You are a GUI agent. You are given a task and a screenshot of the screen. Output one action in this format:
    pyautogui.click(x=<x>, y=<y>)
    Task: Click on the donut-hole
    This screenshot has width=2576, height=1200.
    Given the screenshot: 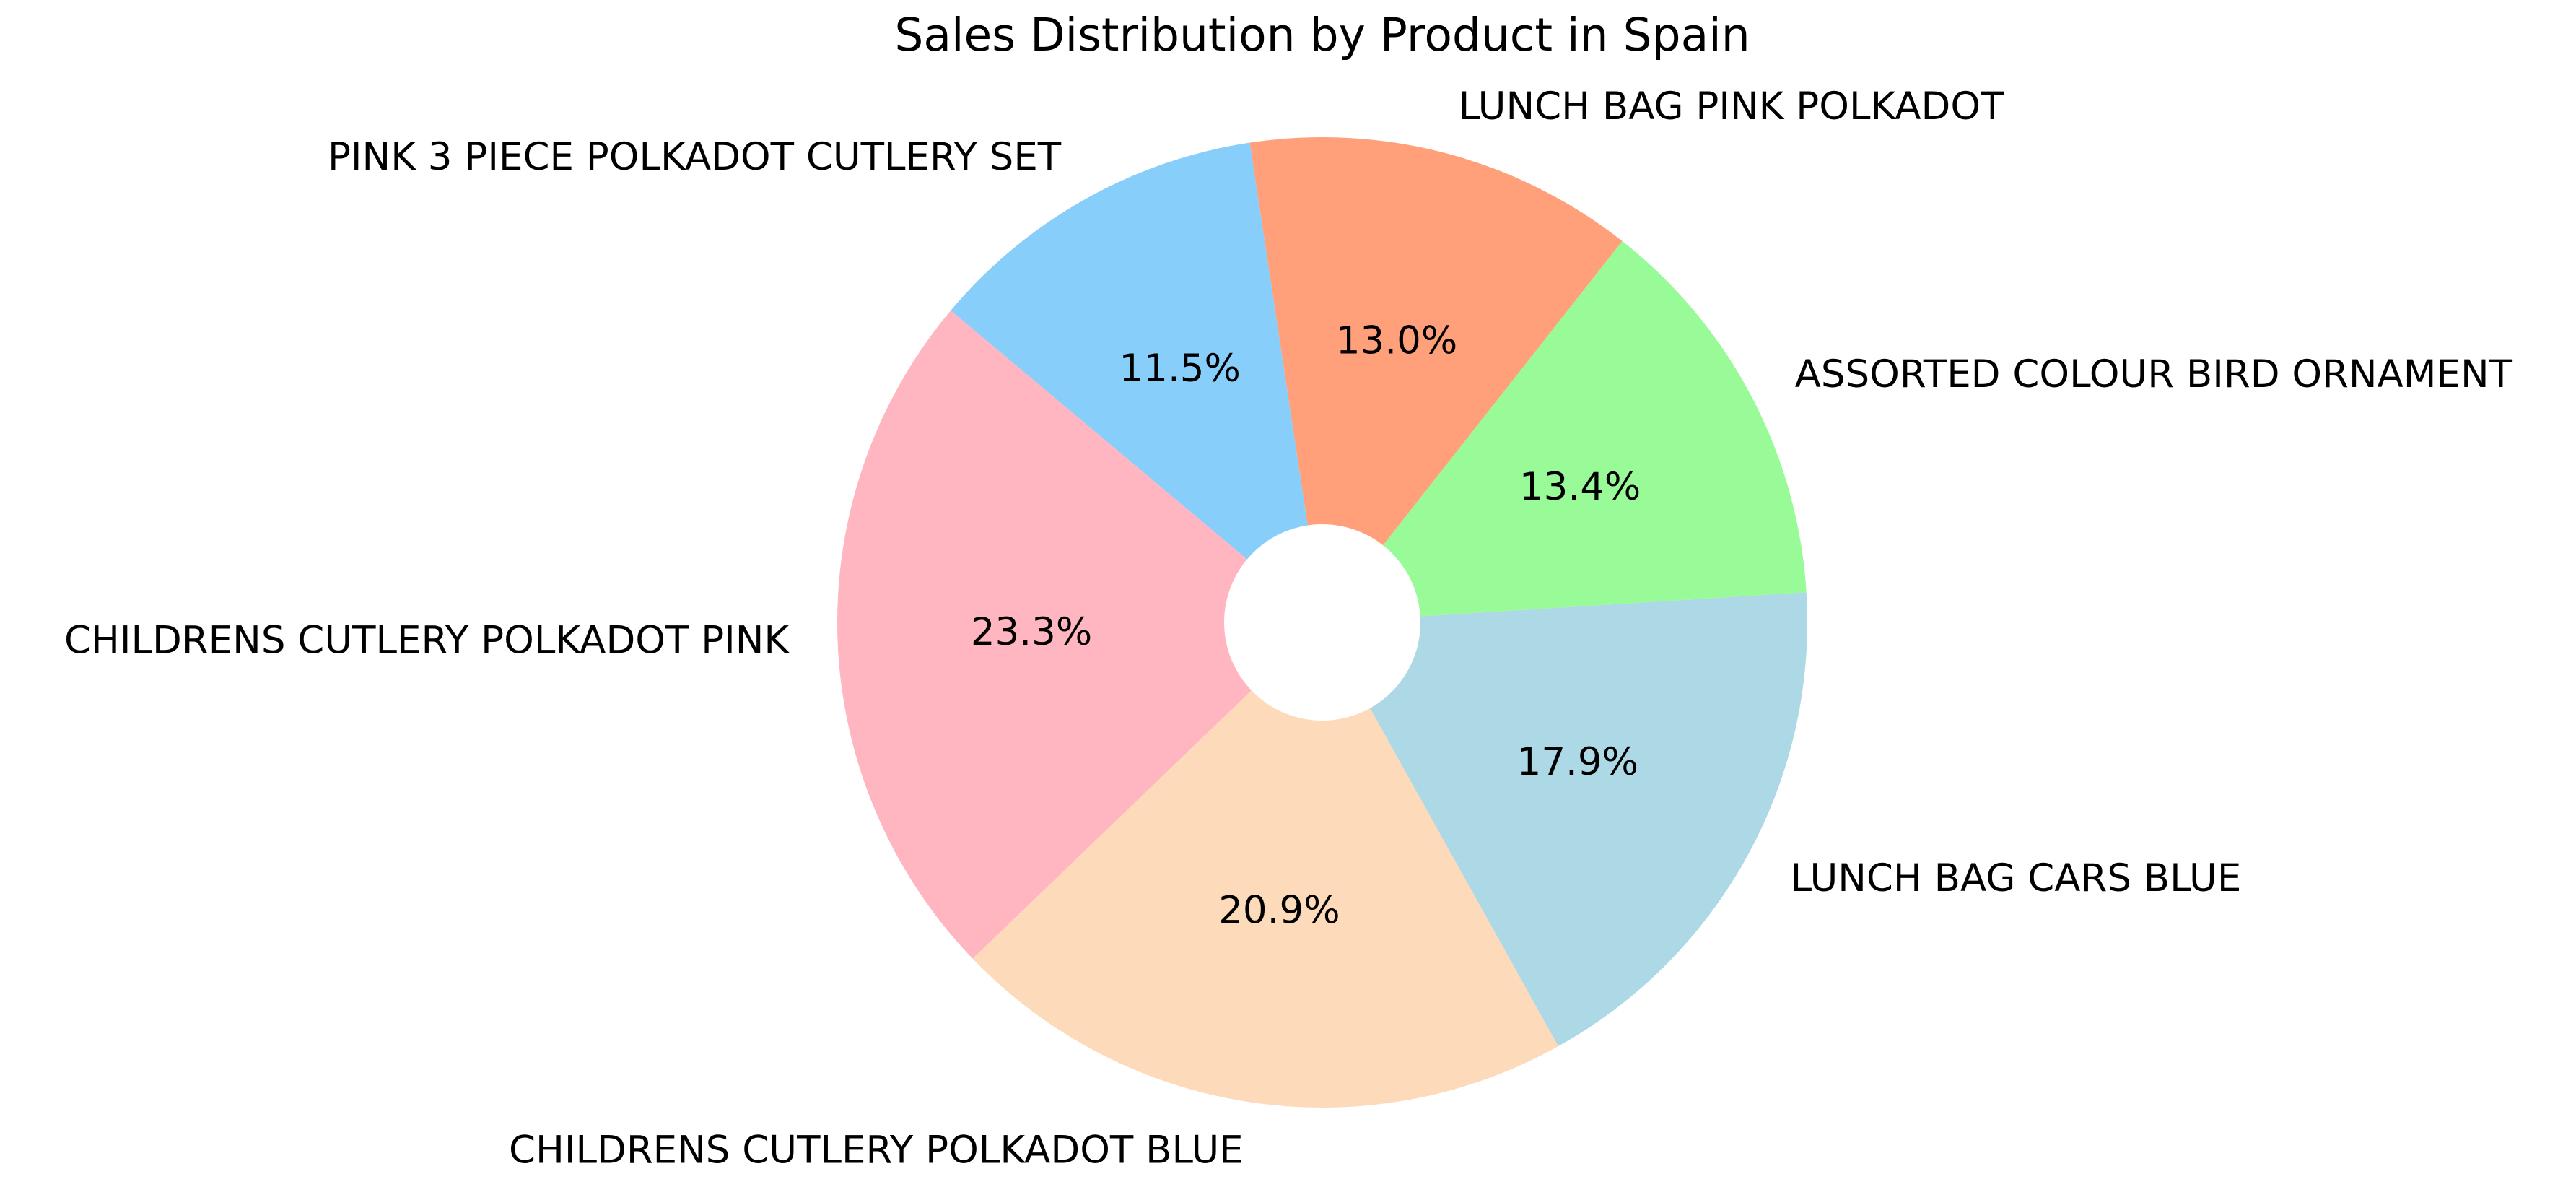 What is the action you would take?
    pyautogui.click(x=1322, y=622)
    